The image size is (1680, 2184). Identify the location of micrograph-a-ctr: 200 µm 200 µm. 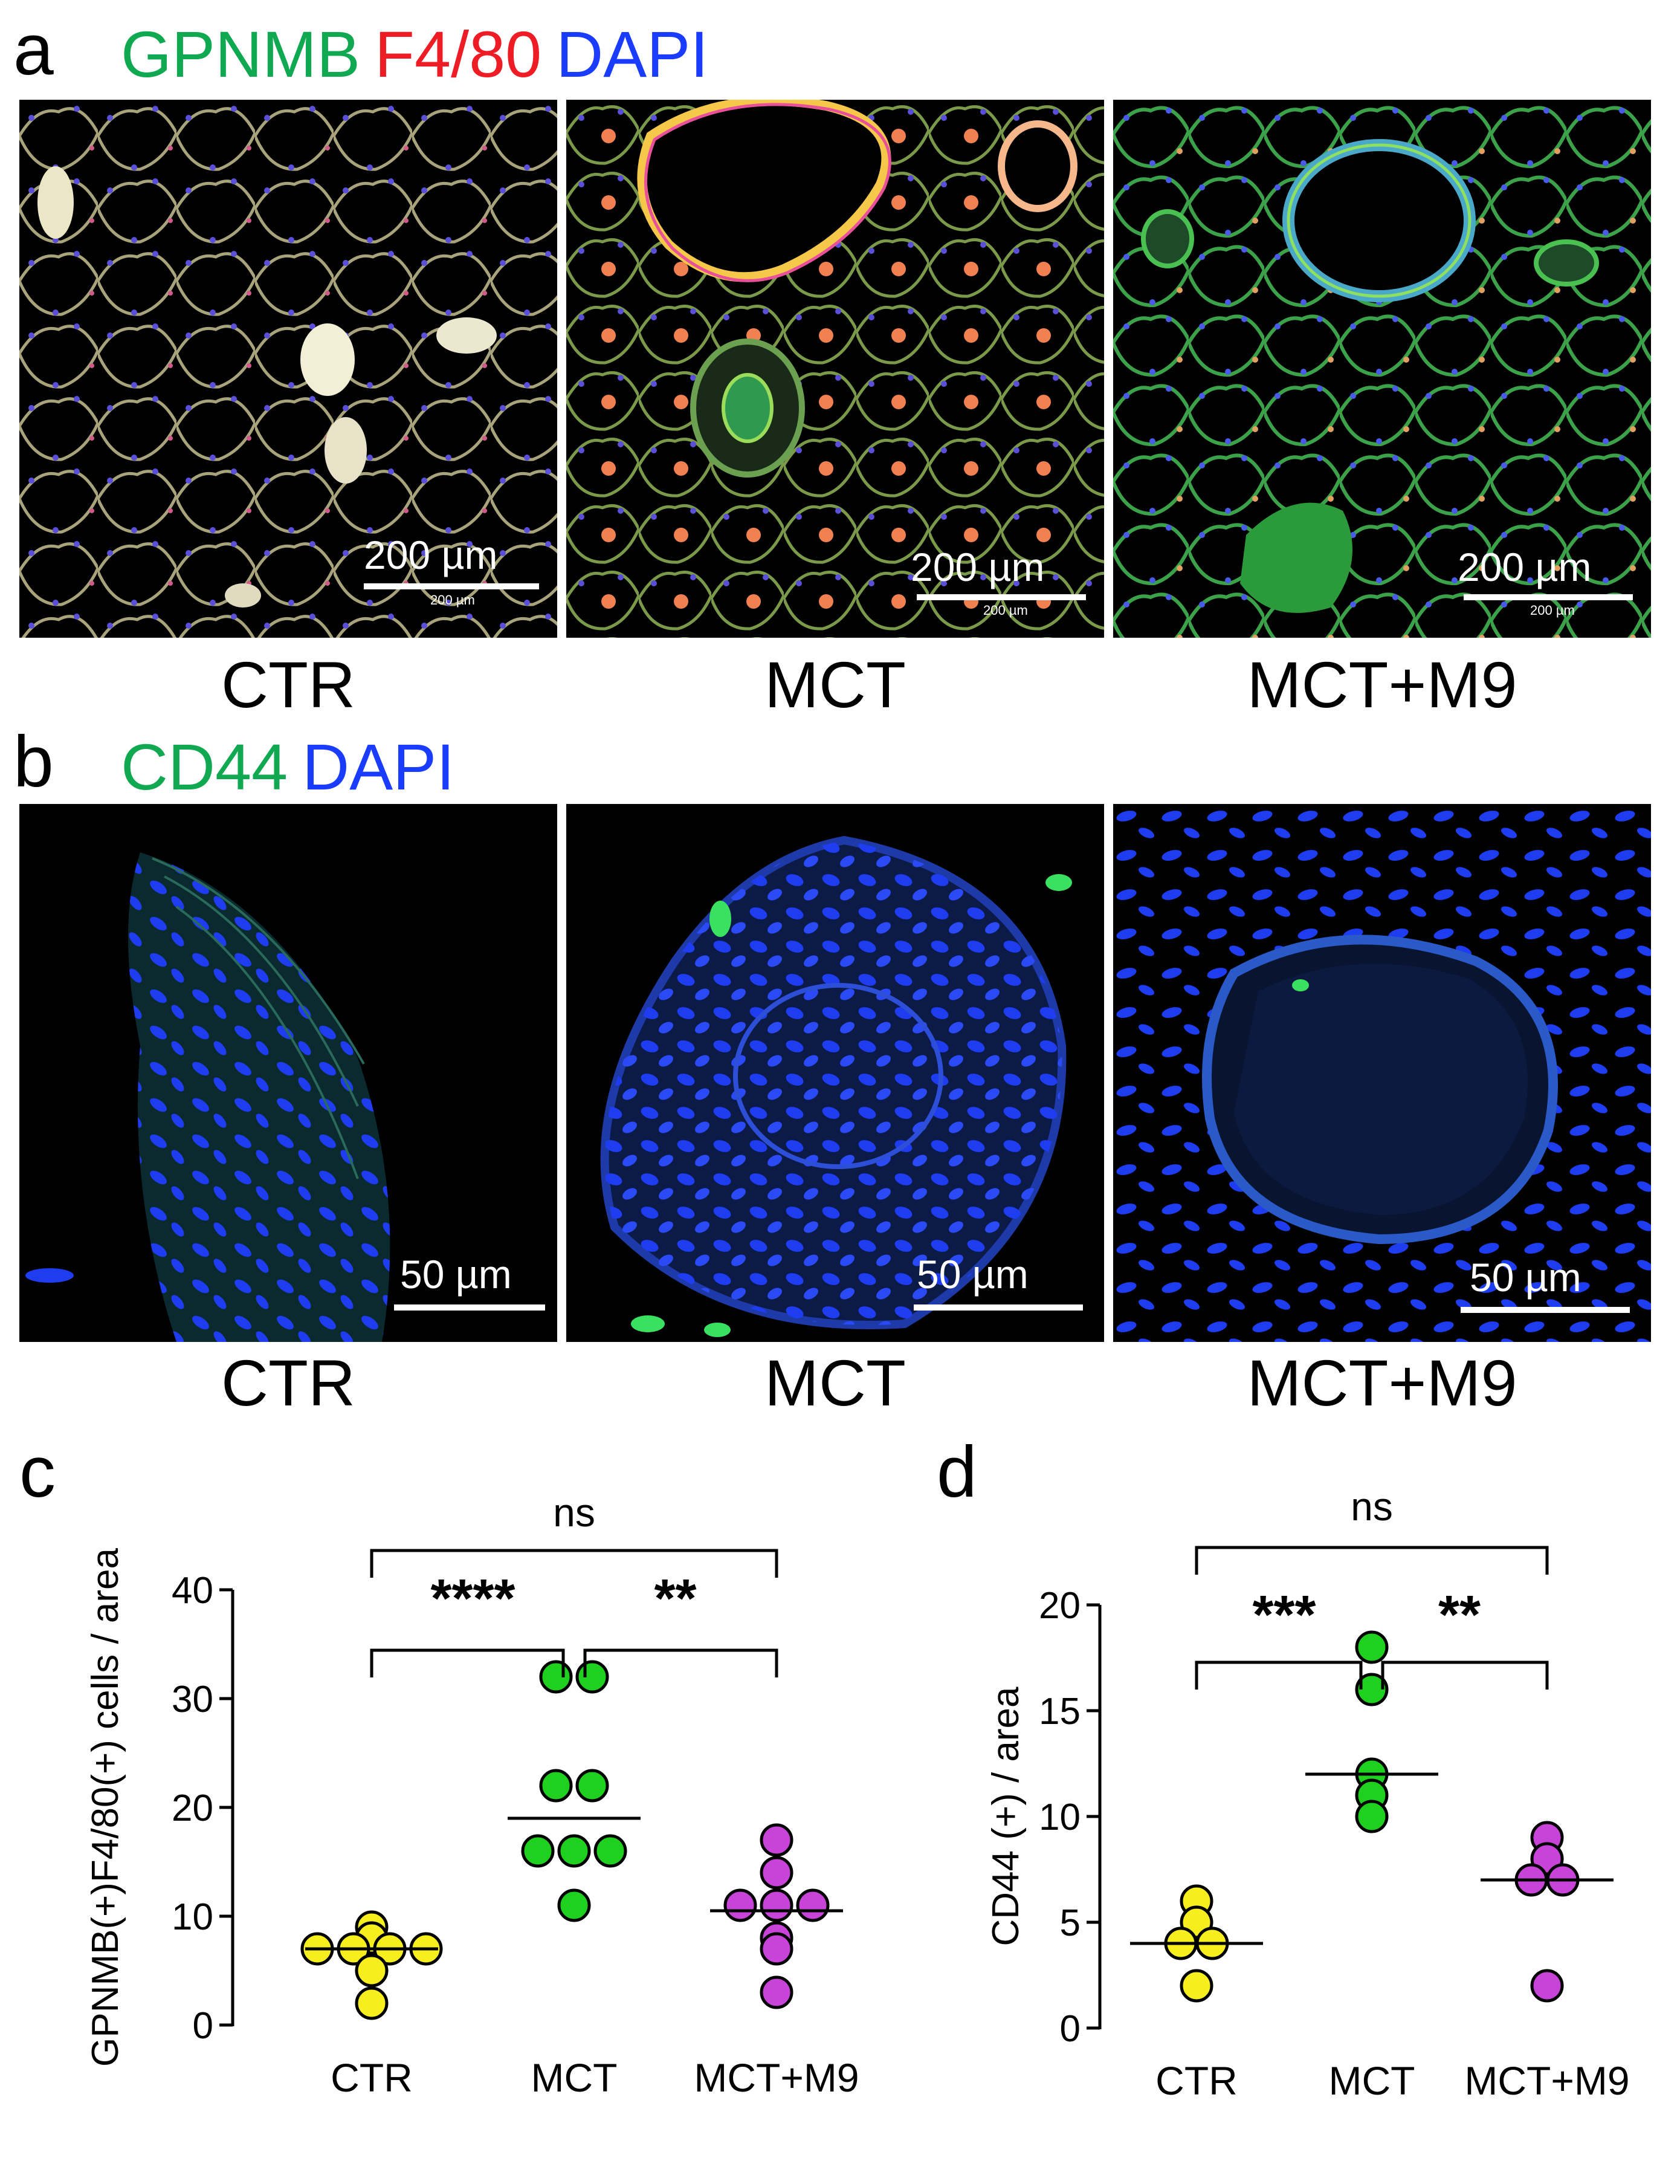
(288, 369).